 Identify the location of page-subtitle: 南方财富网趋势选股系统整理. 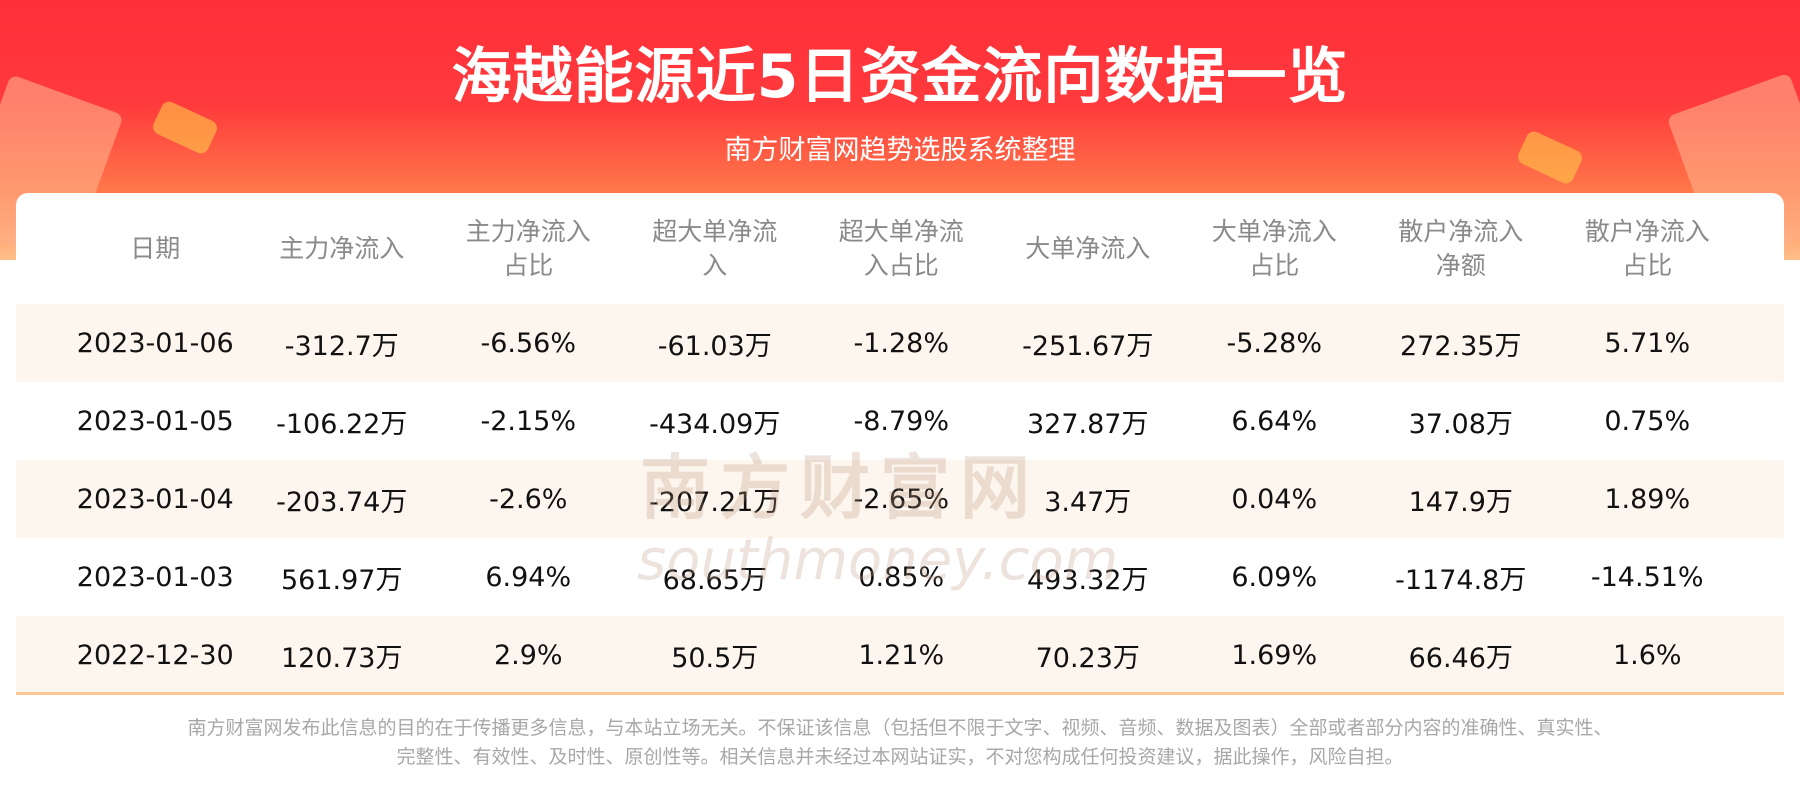
(900, 150).